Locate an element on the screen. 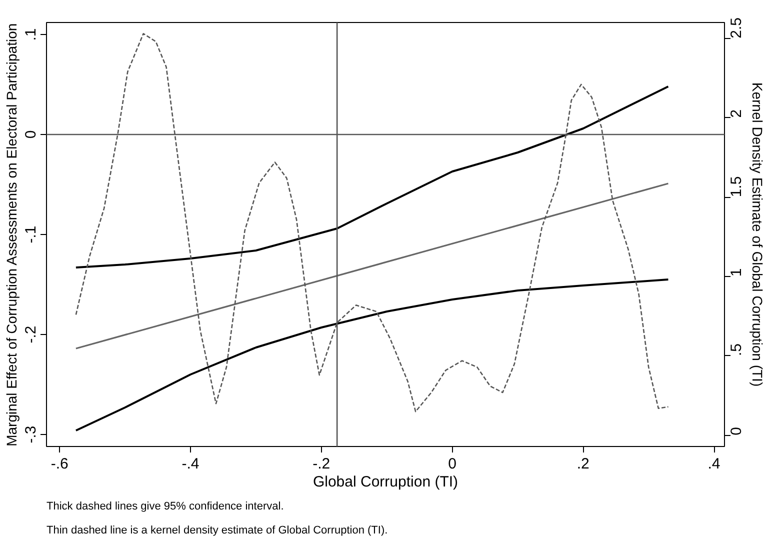 The width and height of the screenshot is (767, 541). x-tick-label: 0 is located at coordinates (452, 464).